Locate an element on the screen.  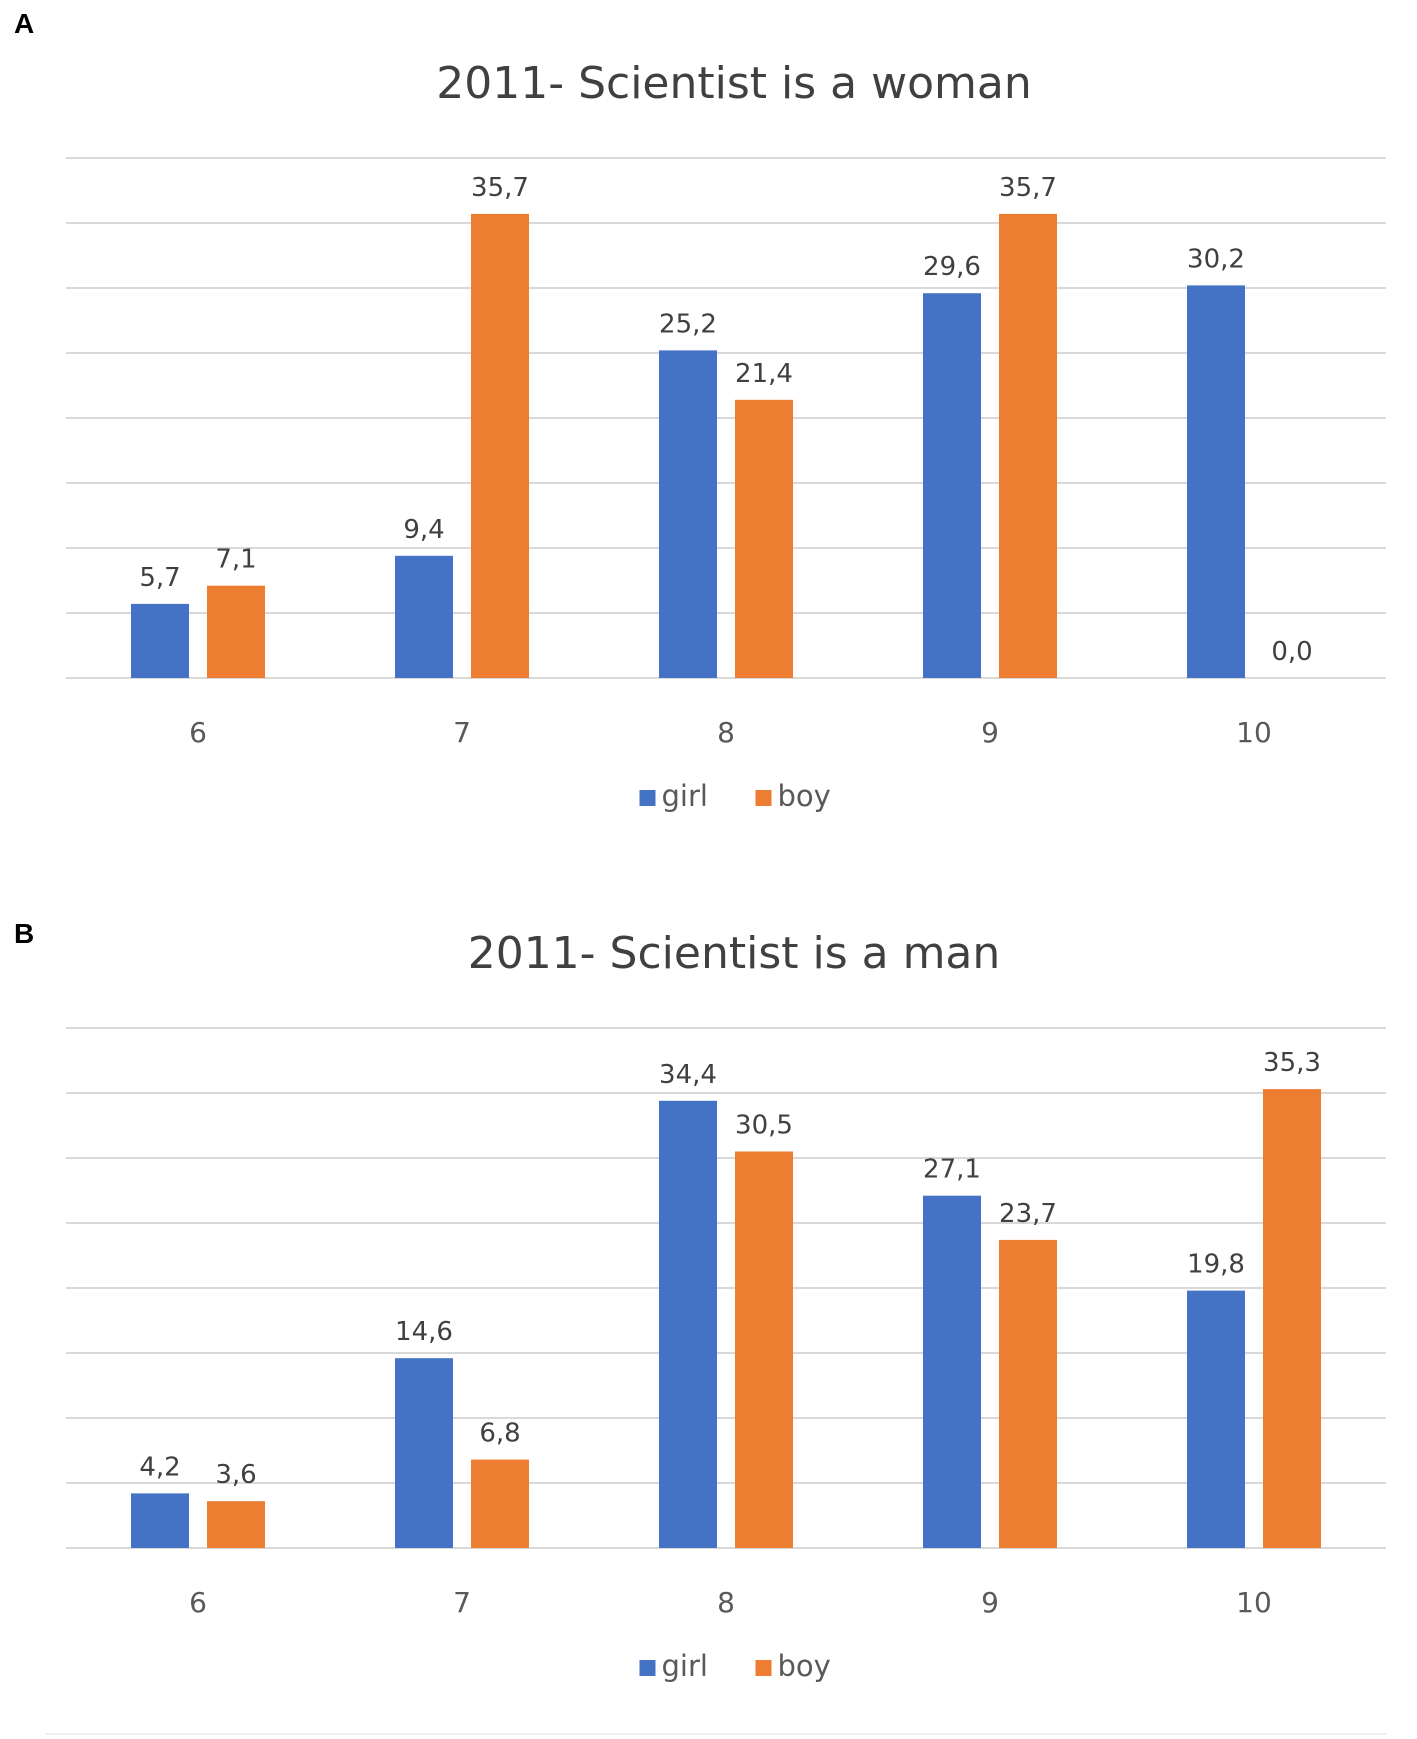
data-label-girl-9: 27,1 is located at coordinates (952, 1170).